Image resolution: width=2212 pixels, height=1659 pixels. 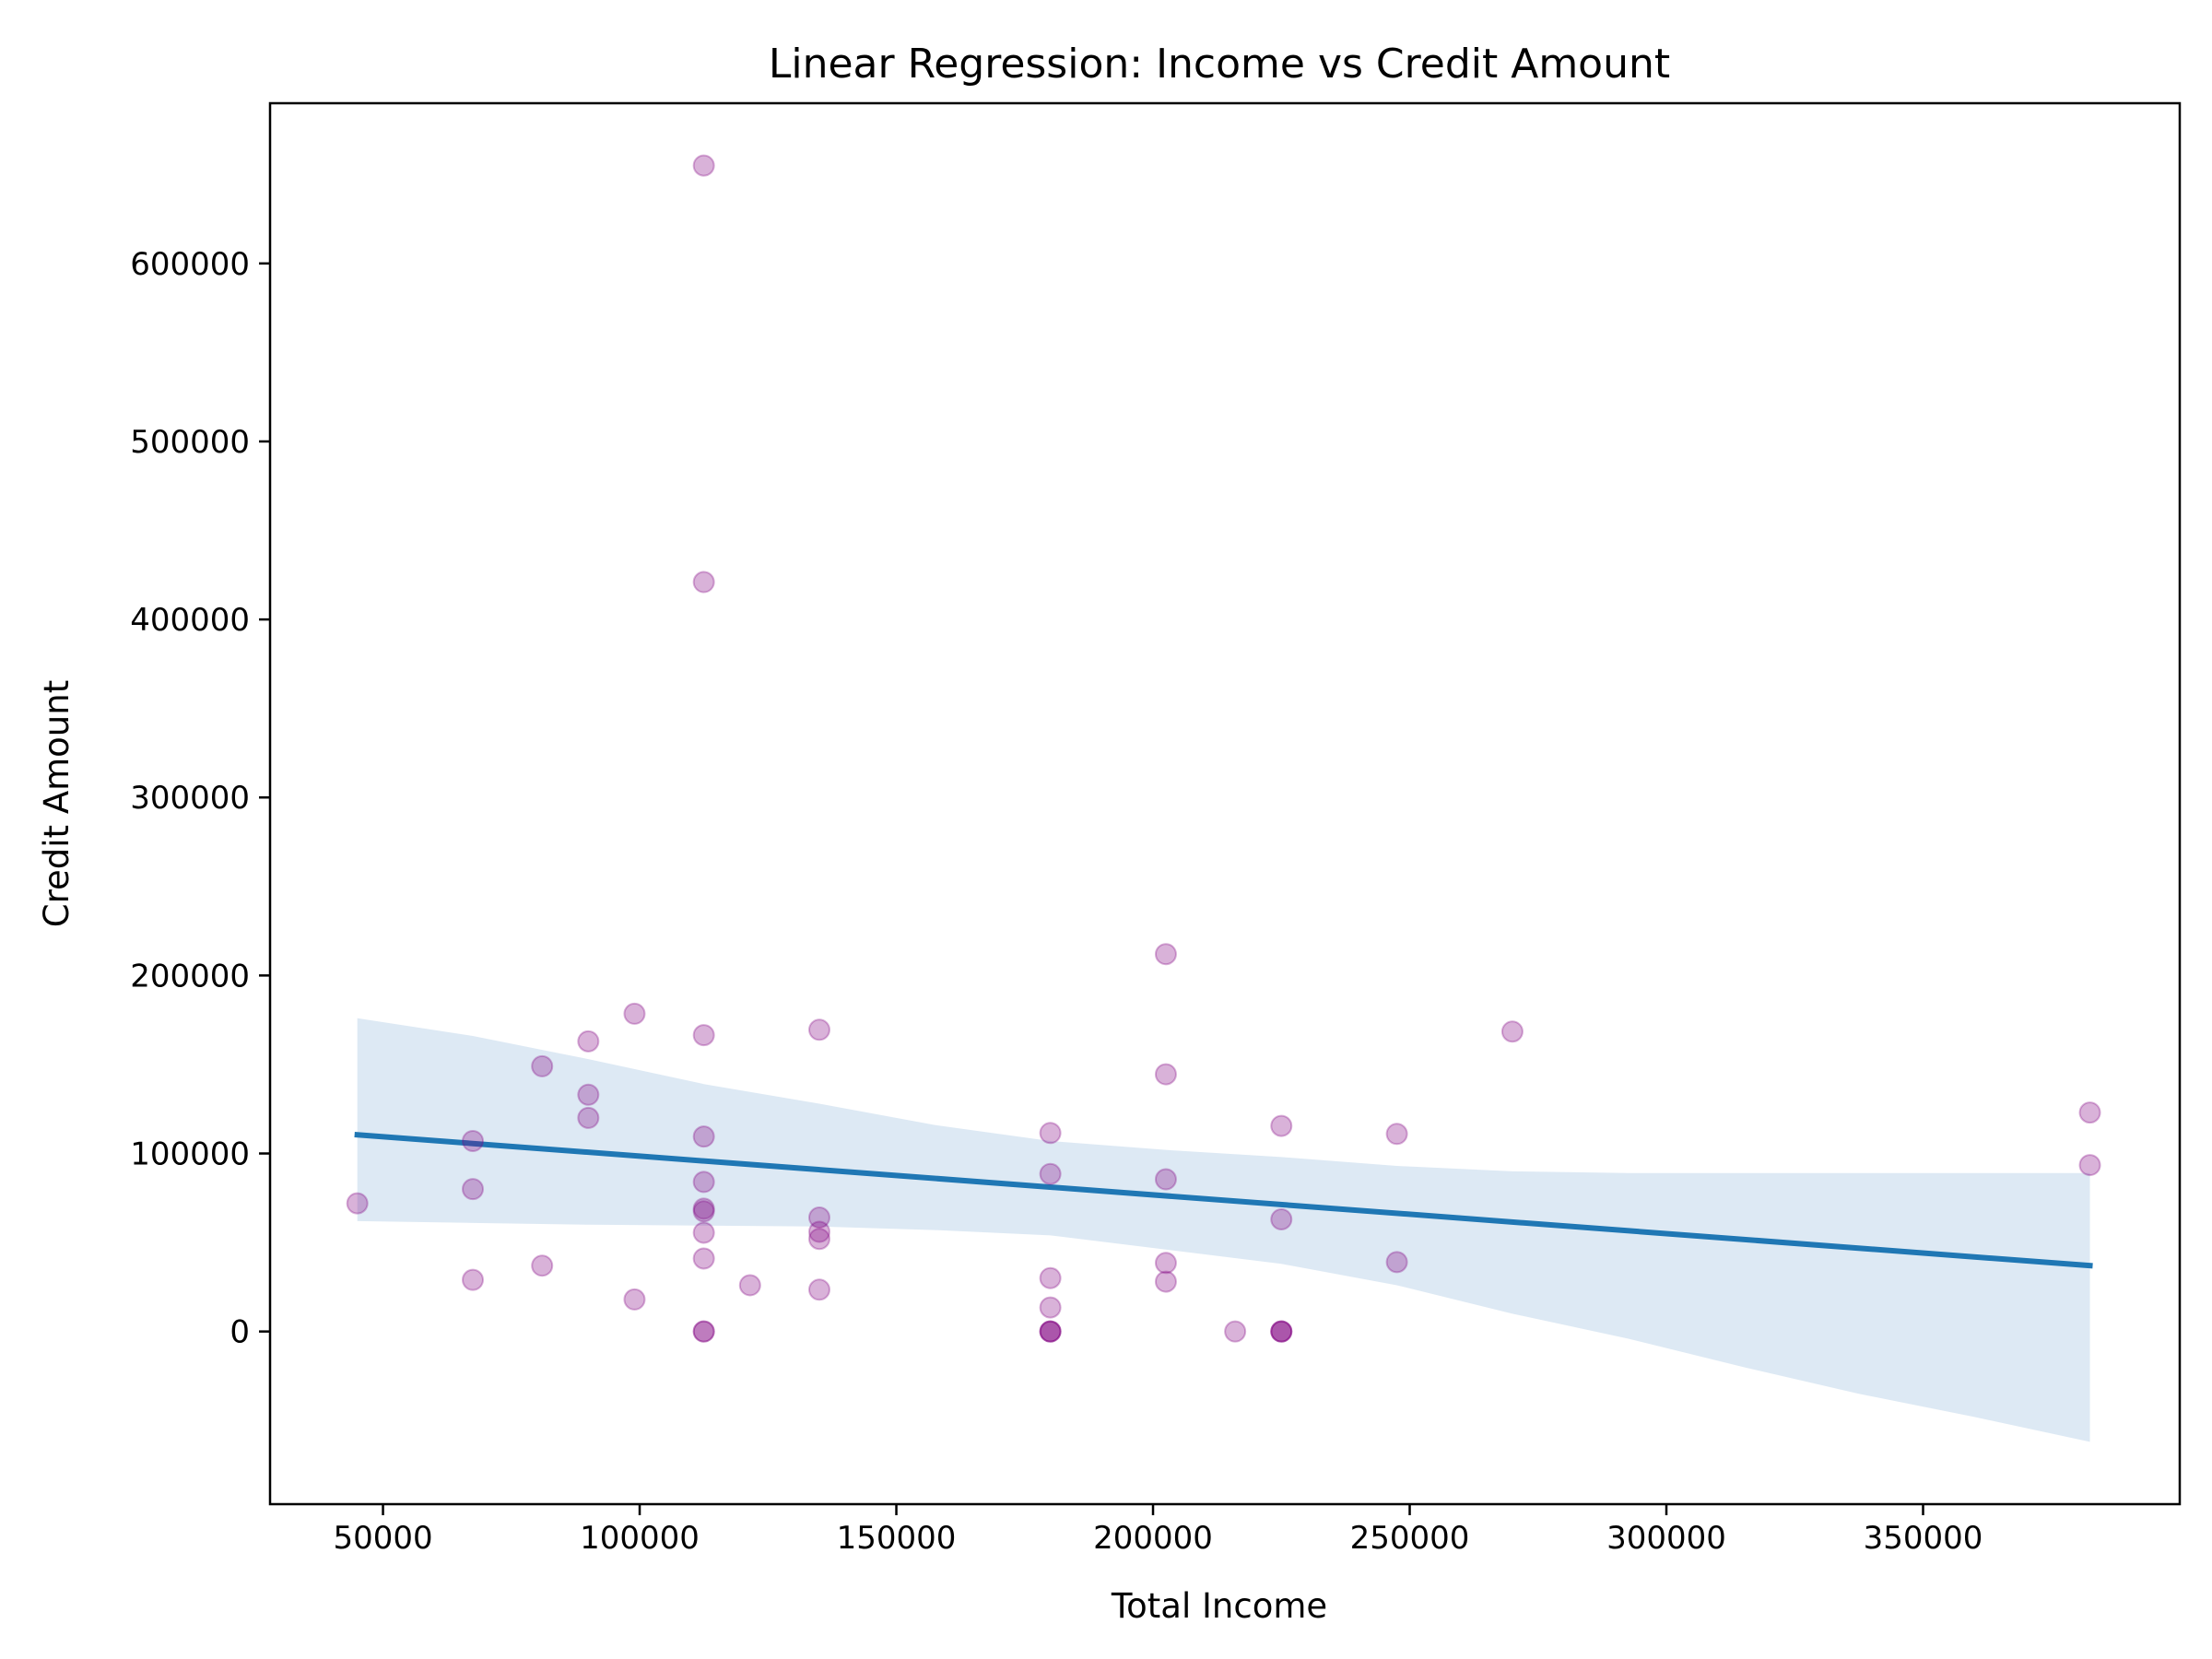 I want to click on y-tick-label: 300000, so click(x=190, y=798).